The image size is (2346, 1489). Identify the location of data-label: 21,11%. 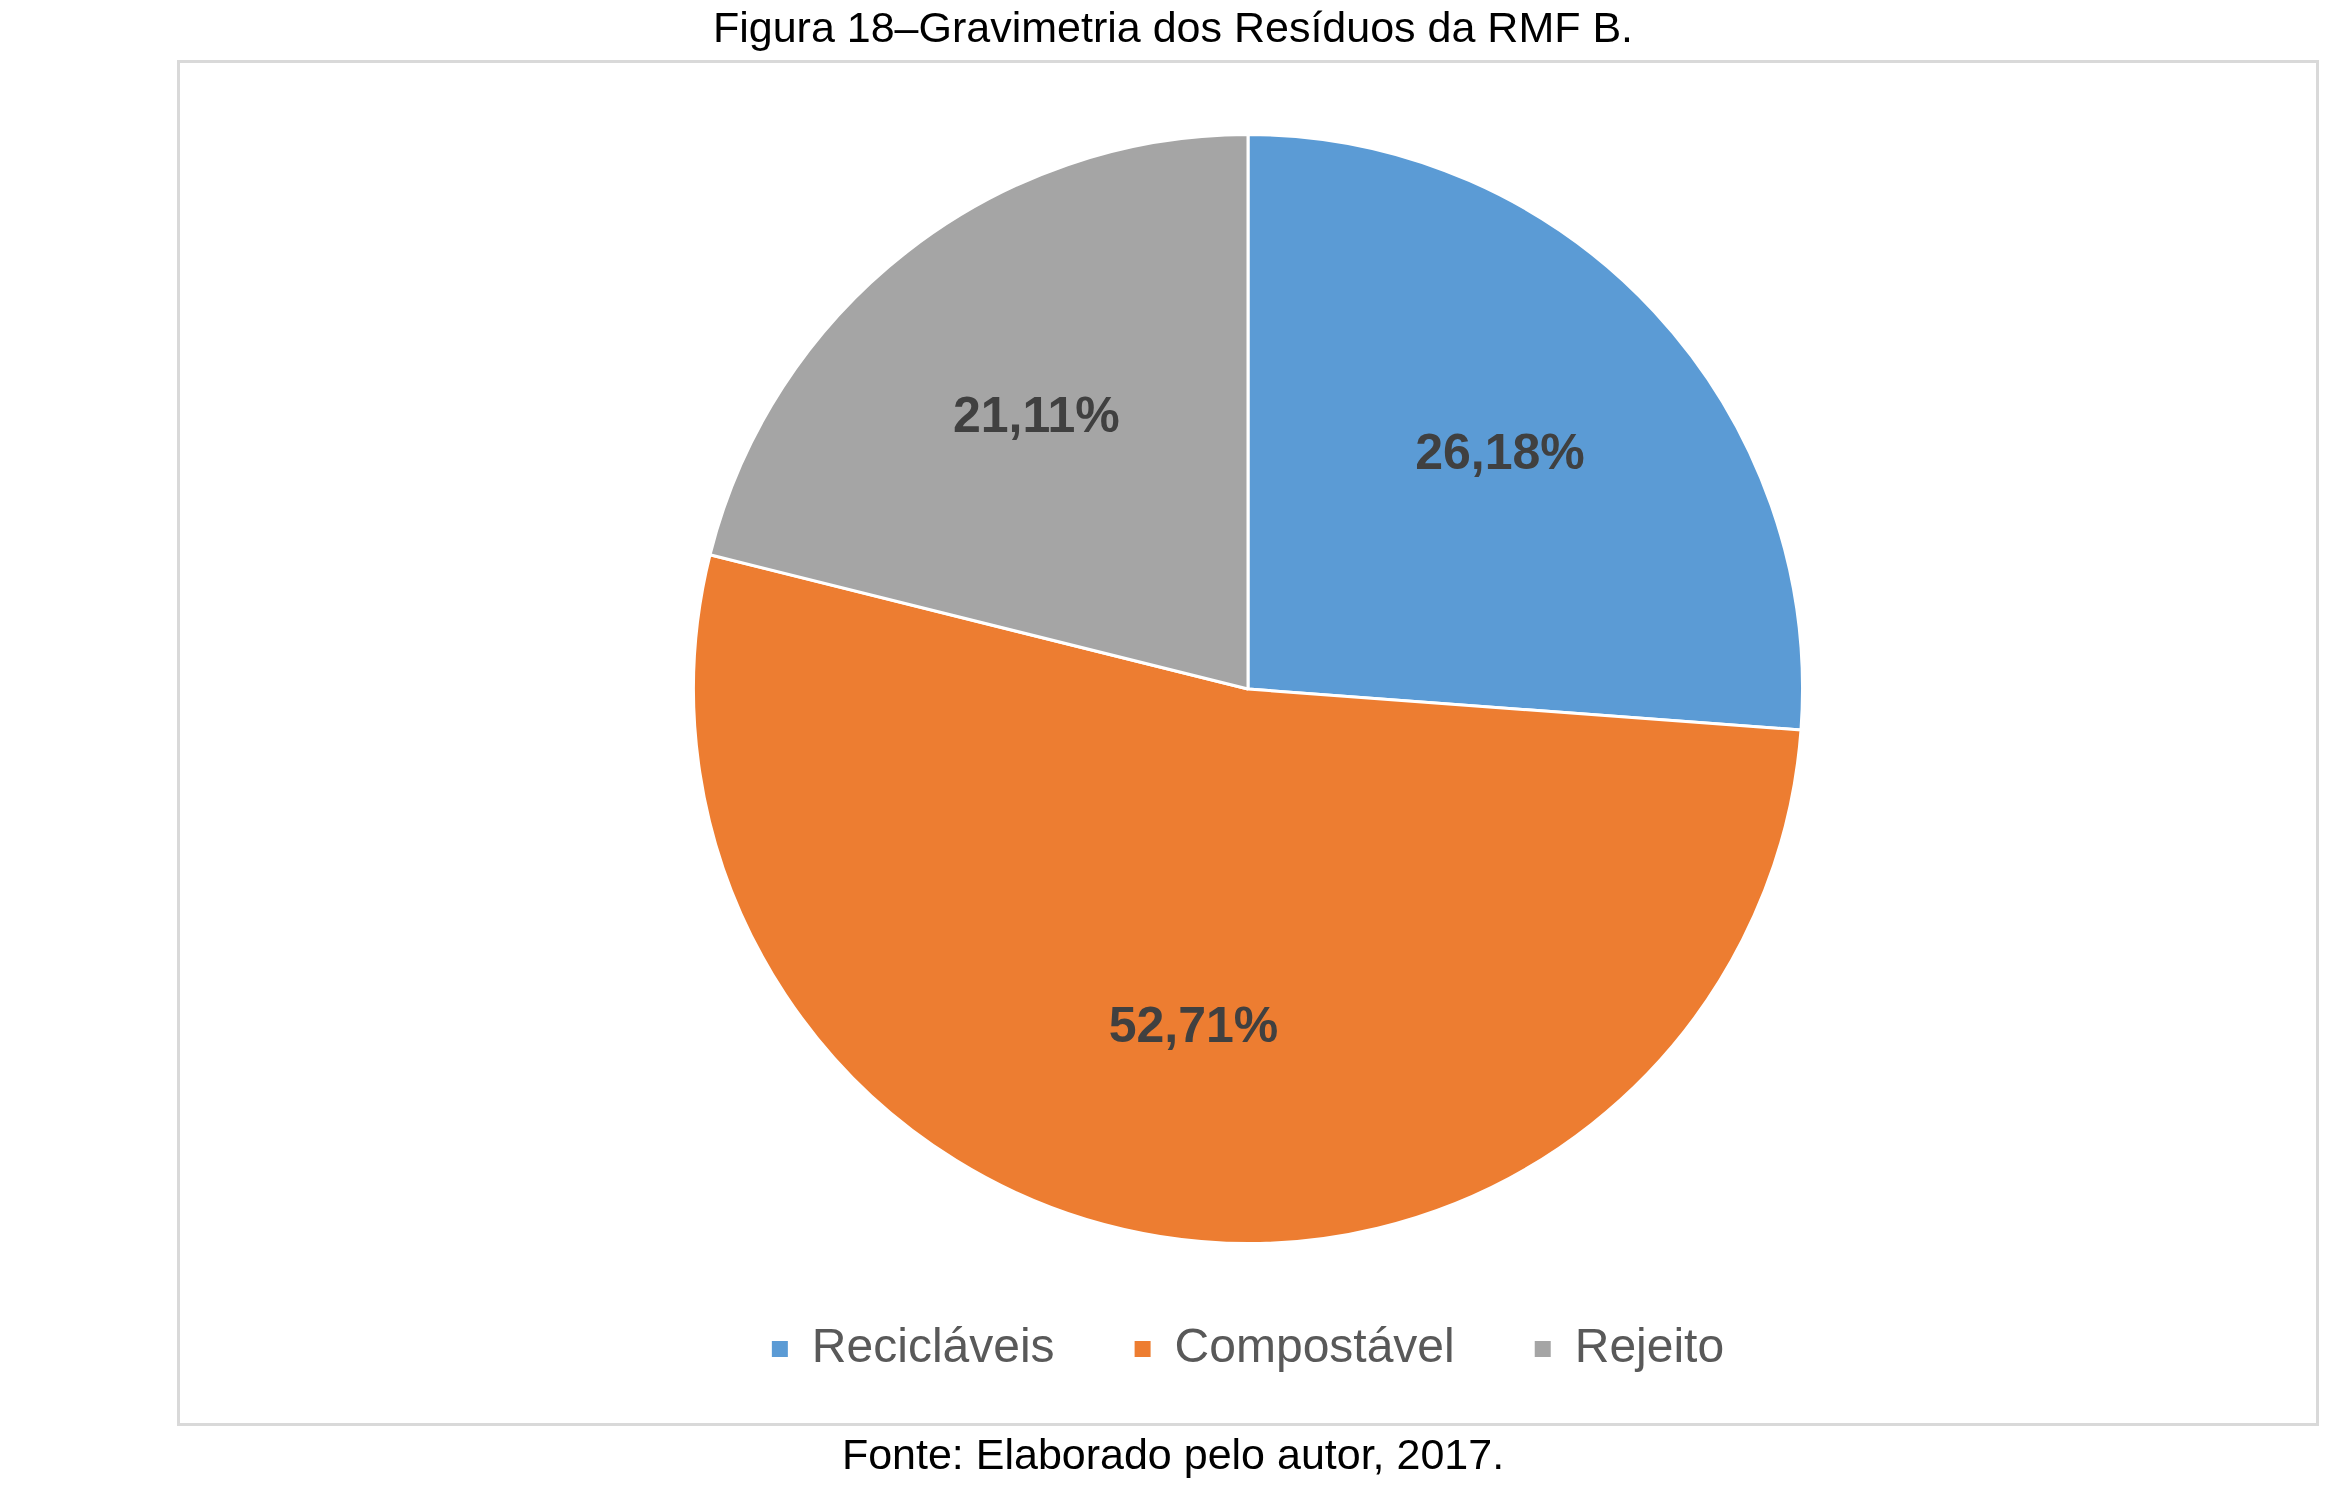
(1036, 414).